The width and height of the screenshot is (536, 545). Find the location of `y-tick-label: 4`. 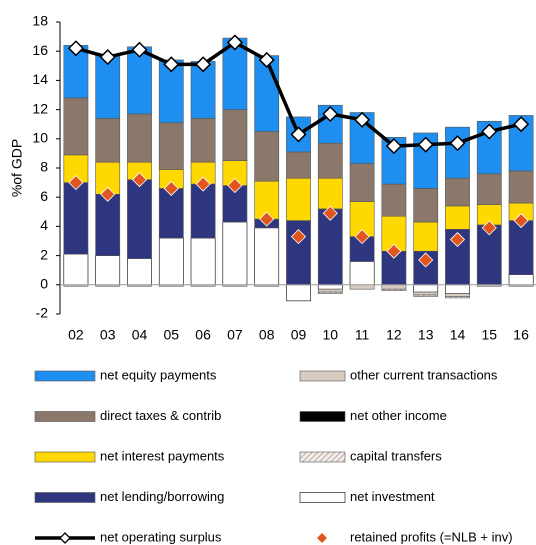

y-tick-label: 4 is located at coordinates (44, 225).